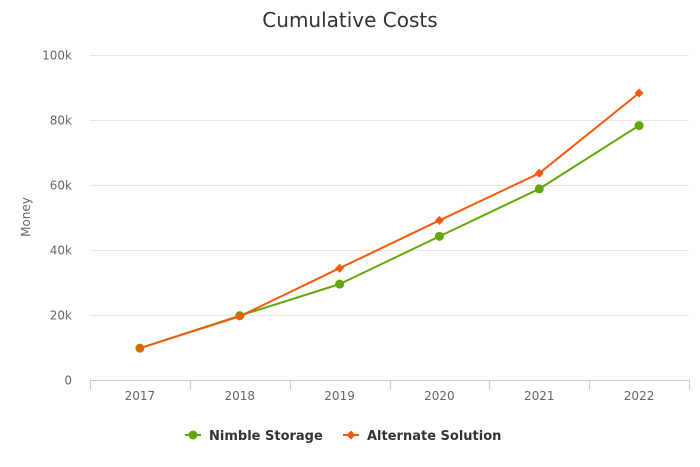 The width and height of the screenshot is (700, 467). I want to click on legend-item: Alternate Solution, so click(422, 436).